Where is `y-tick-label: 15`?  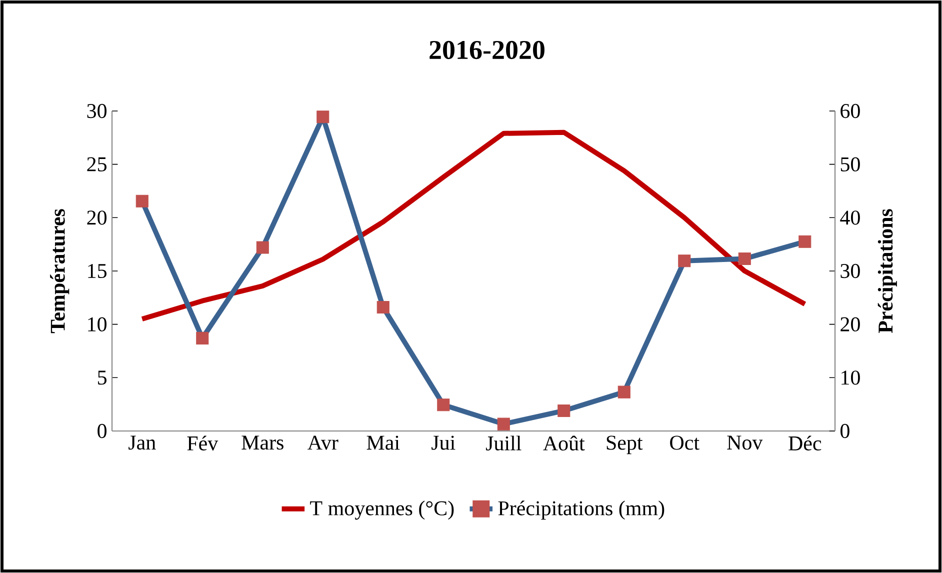
y-tick-label: 15 is located at coordinates (97, 271).